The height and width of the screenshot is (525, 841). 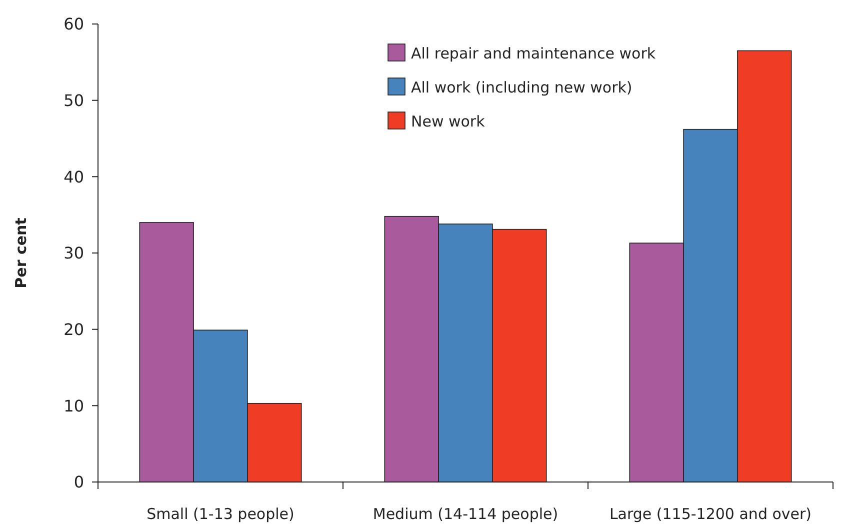 What do you see at coordinates (710, 514) in the screenshot?
I see `x-tick-label: Large (115-1200 and over)` at bounding box center [710, 514].